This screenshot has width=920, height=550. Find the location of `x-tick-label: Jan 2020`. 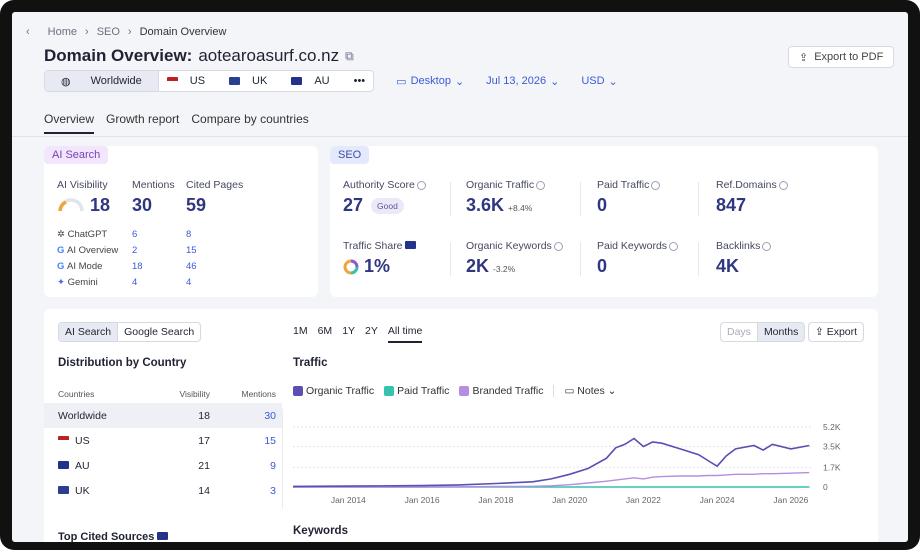

x-tick-label: Jan 2020 is located at coordinates (569, 500).